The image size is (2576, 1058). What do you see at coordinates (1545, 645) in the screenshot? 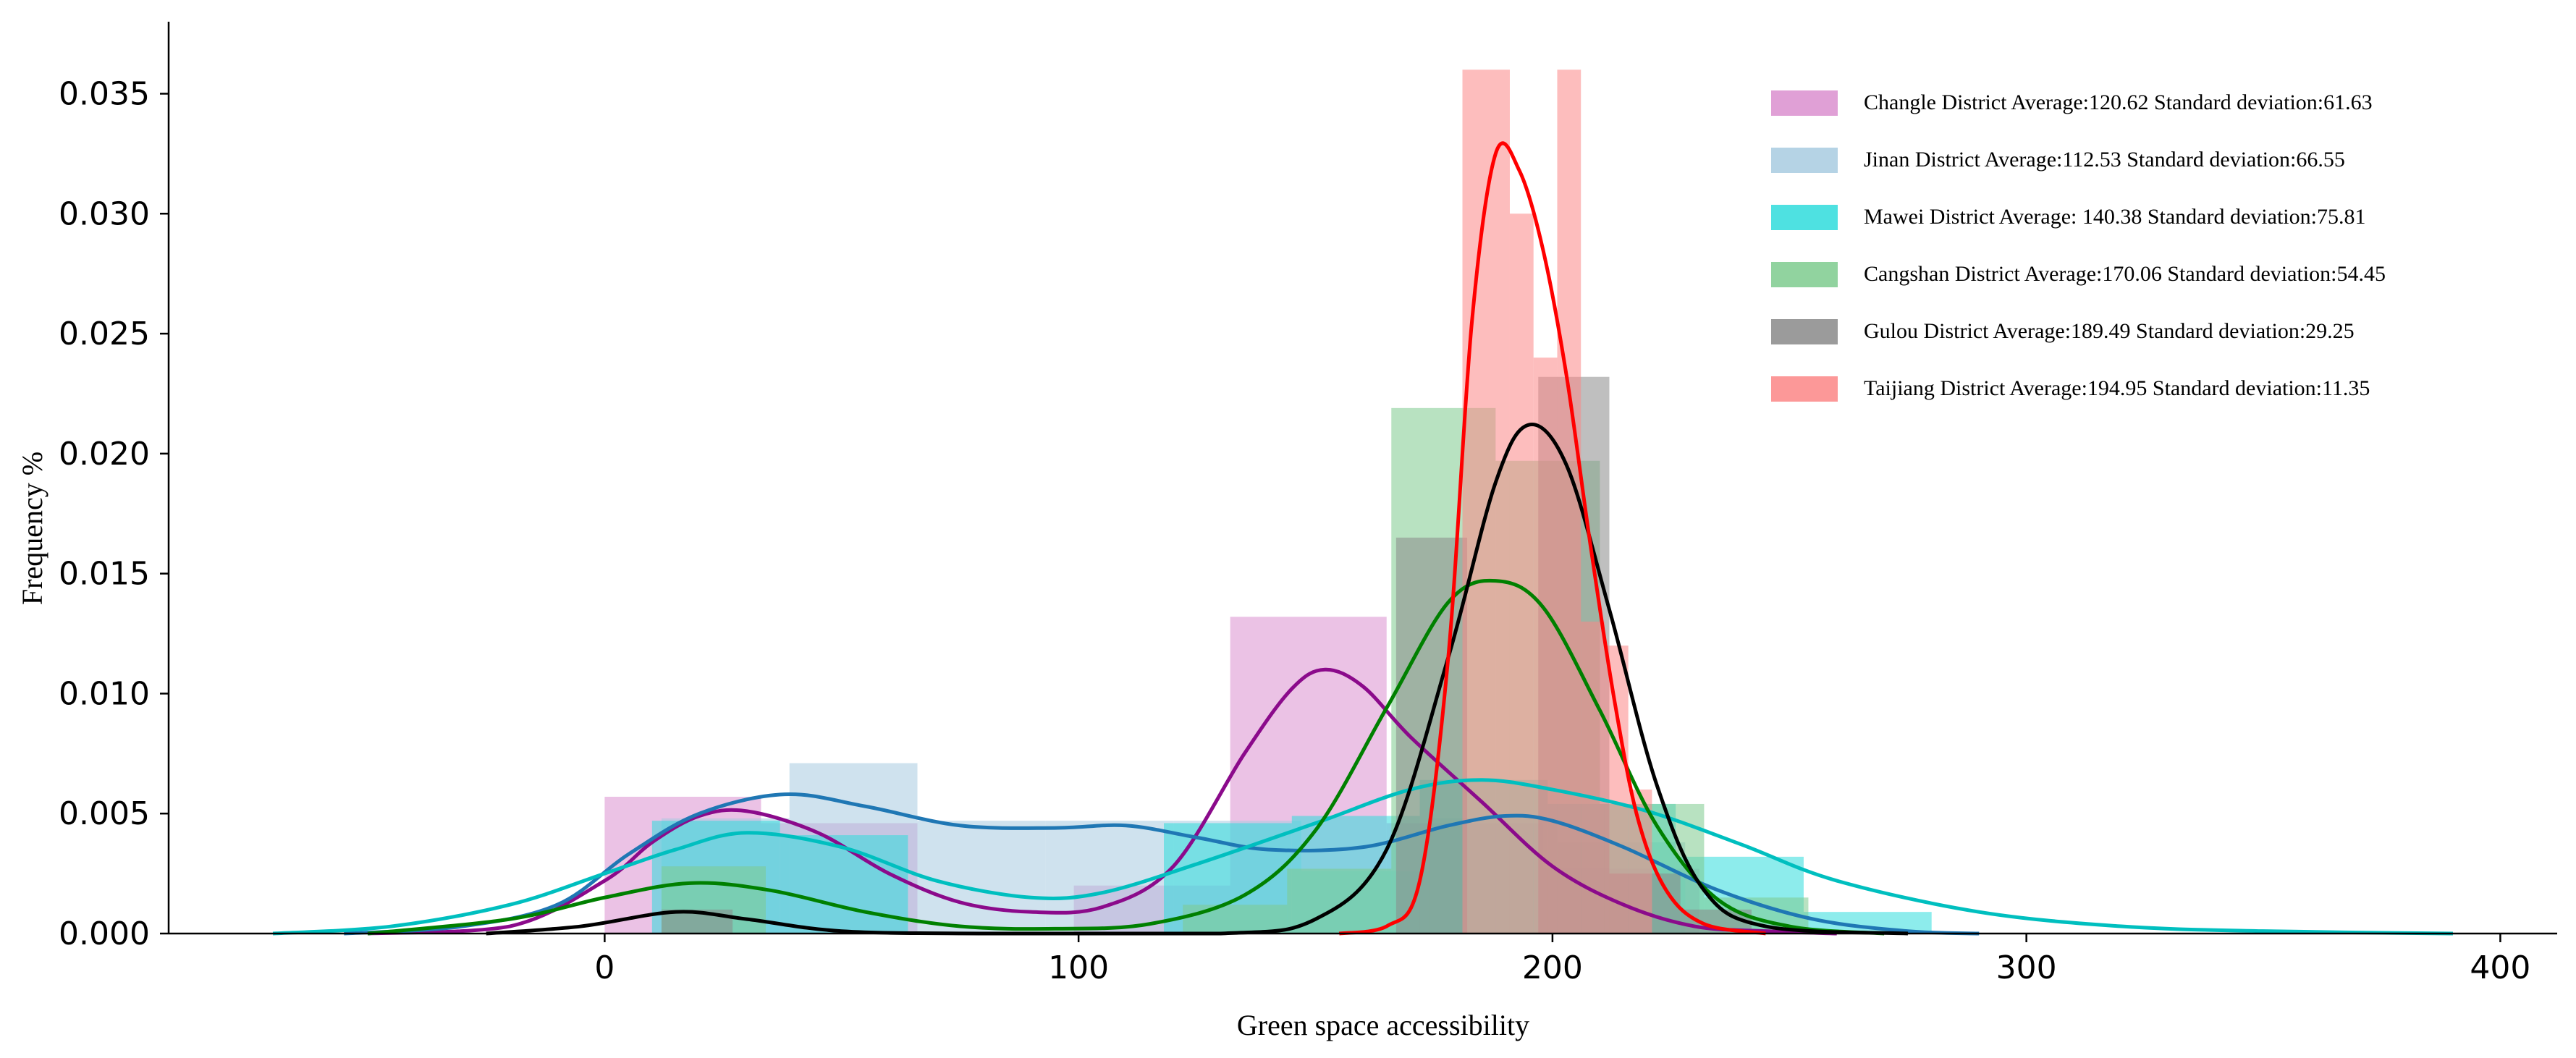
I see `bar-s5-b2` at bounding box center [1545, 645].